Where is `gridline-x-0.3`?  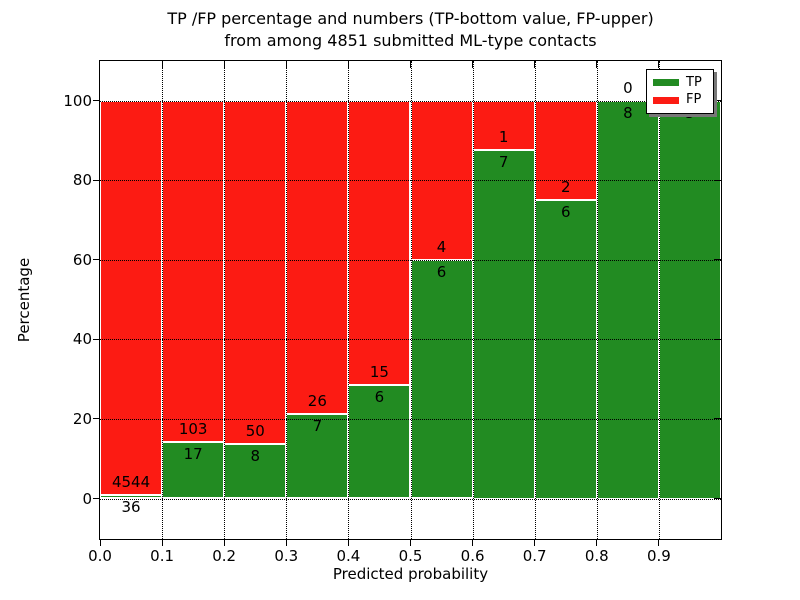
gridline-x-0.3 is located at coordinates (287, 300).